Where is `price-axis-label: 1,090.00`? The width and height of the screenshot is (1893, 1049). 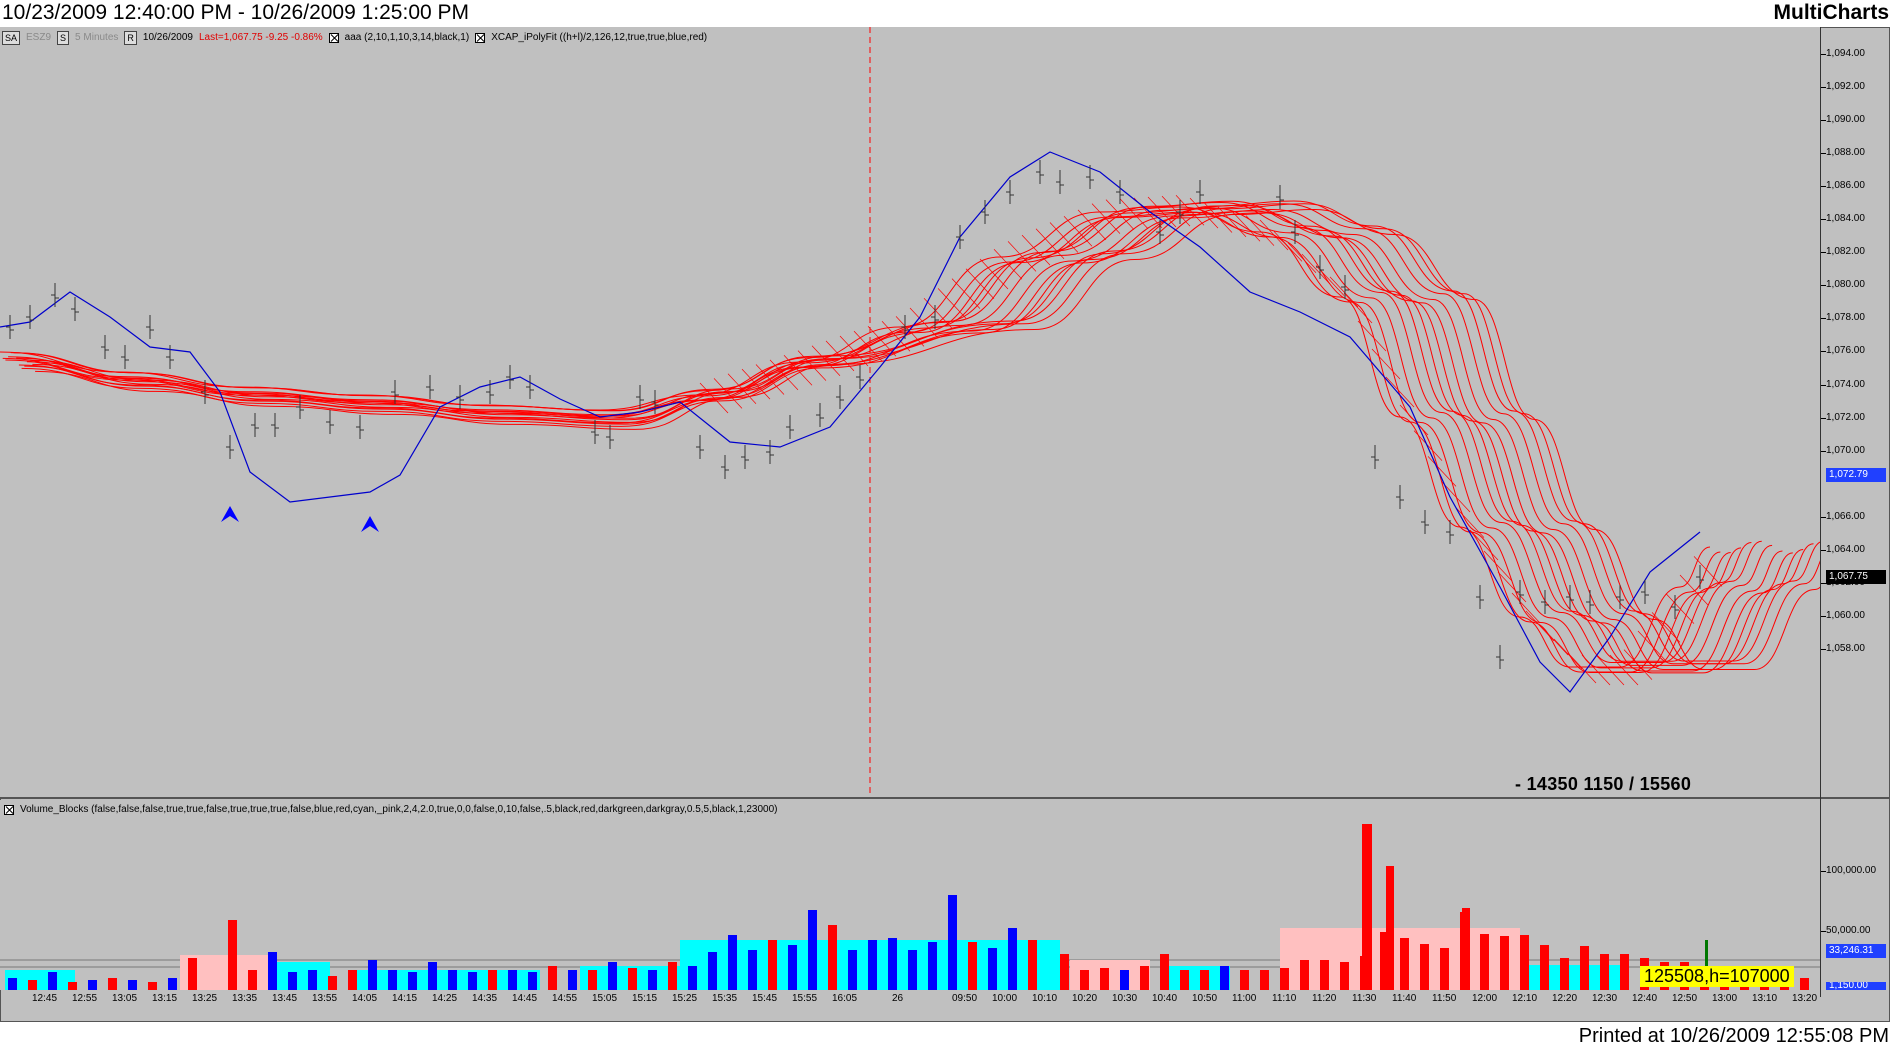
price-axis-label: 1,090.00 is located at coordinates (1845, 120).